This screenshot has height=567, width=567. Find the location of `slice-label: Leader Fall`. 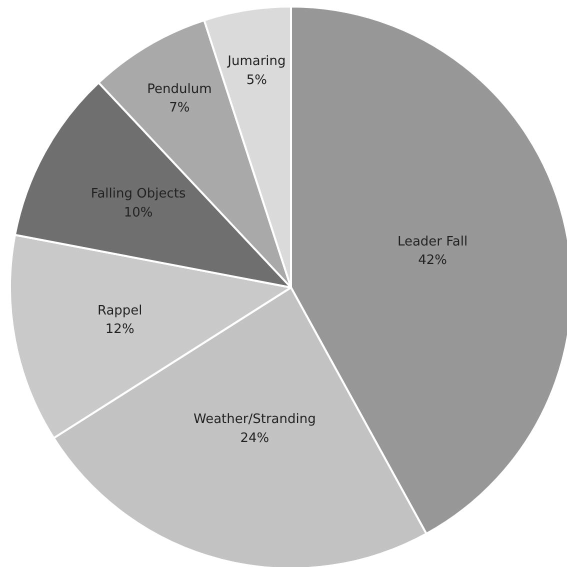

slice-label: Leader Fall is located at coordinates (432, 242).